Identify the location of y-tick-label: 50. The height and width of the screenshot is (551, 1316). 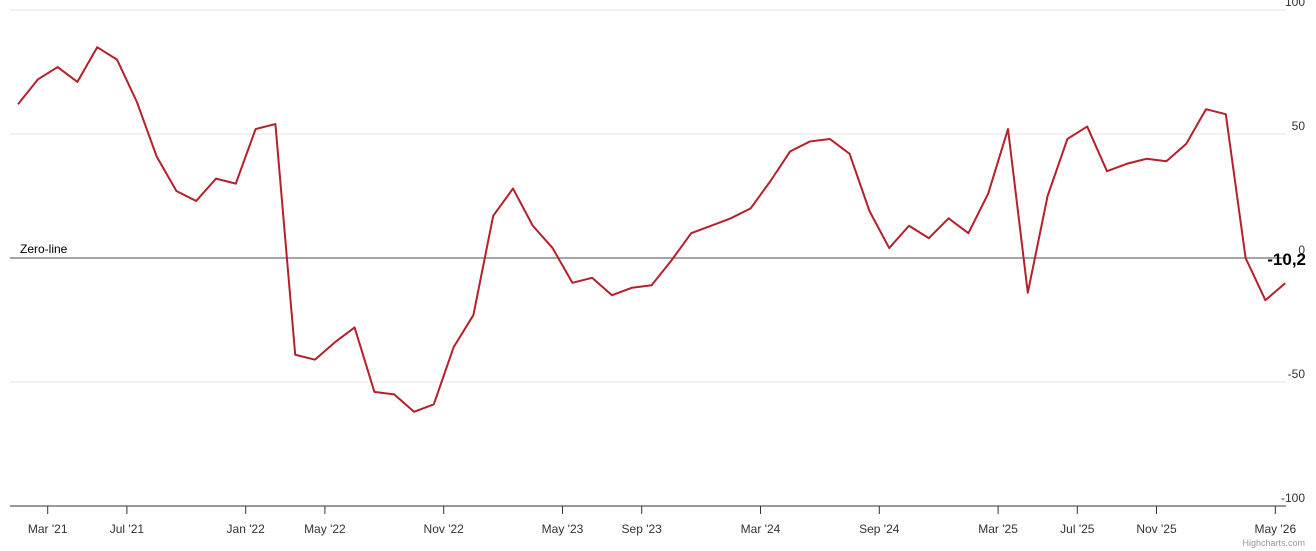
(1299, 126).